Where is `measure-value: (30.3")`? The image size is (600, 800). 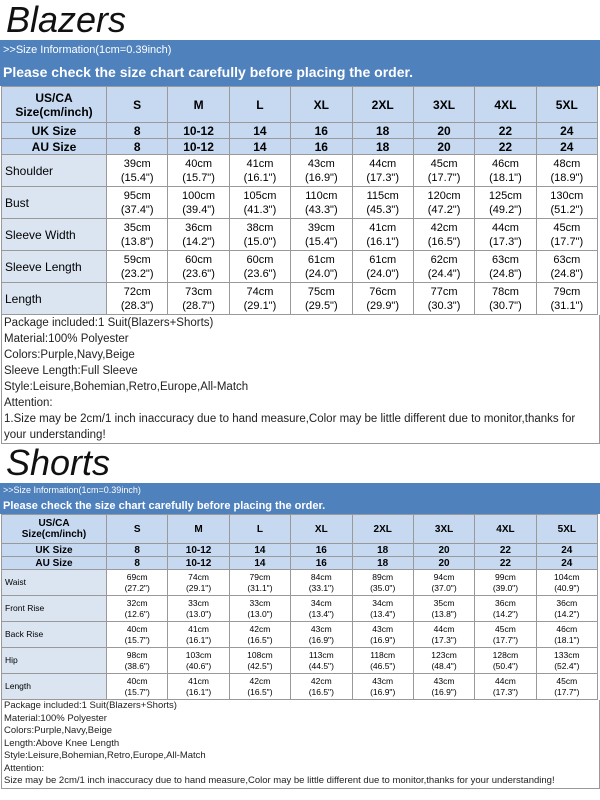
measure-value: (30.3") is located at coordinates (444, 305).